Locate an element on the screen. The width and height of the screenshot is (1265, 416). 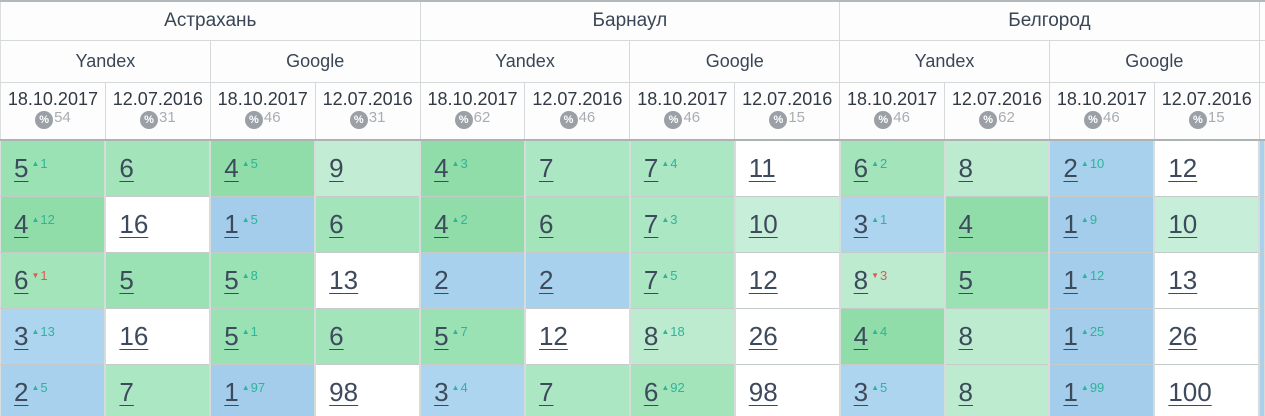
visibility-badge: % 46 is located at coordinates (892, 119).